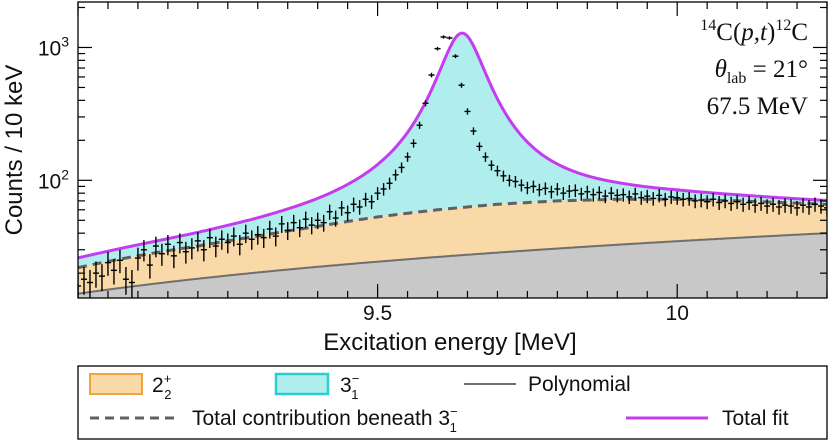  What do you see at coordinates (116, 384) in the screenshot?
I see `state-2-2-swatch` at bounding box center [116, 384].